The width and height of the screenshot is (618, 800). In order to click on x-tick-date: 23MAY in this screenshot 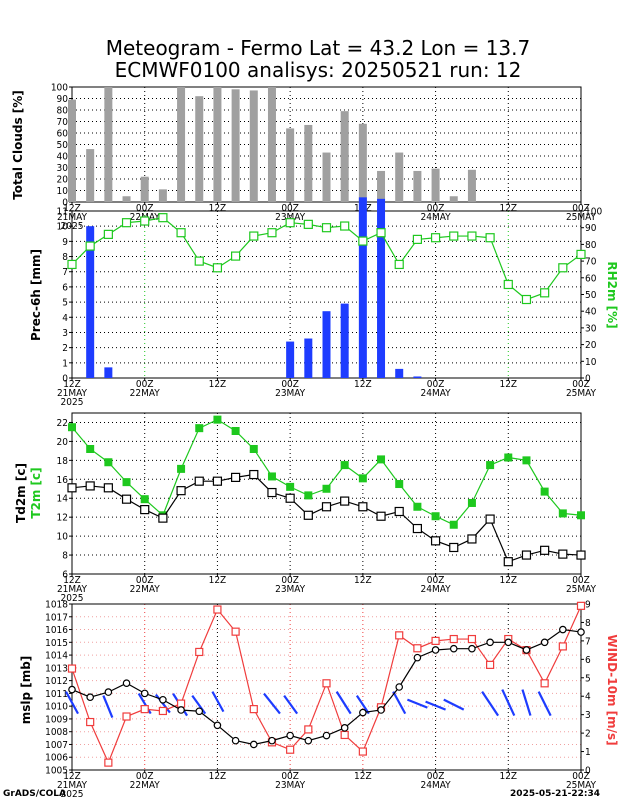, I will do `click(290, 393)`.